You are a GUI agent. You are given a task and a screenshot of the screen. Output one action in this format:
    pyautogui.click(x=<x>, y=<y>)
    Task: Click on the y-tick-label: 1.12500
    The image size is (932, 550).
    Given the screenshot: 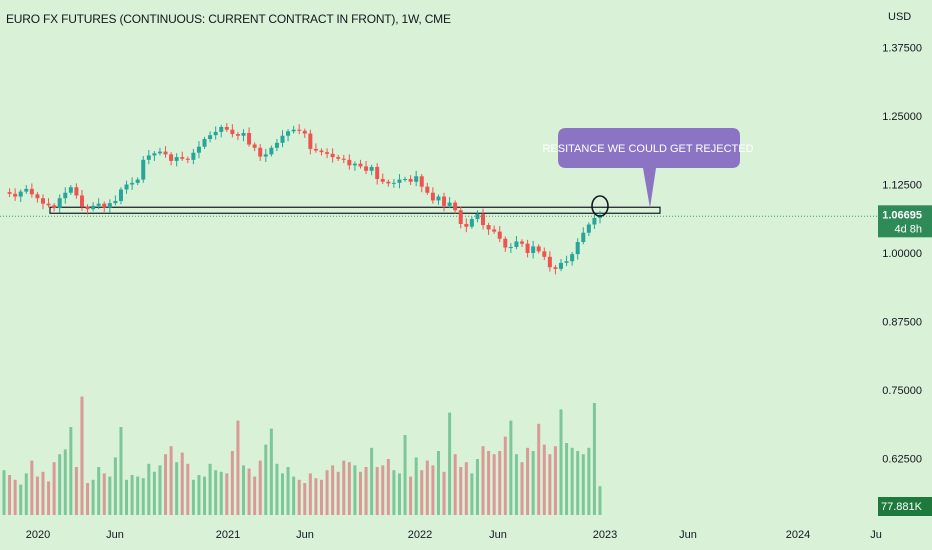 What is the action you would take?
    pyautogui.click(x=902, y=186)
    